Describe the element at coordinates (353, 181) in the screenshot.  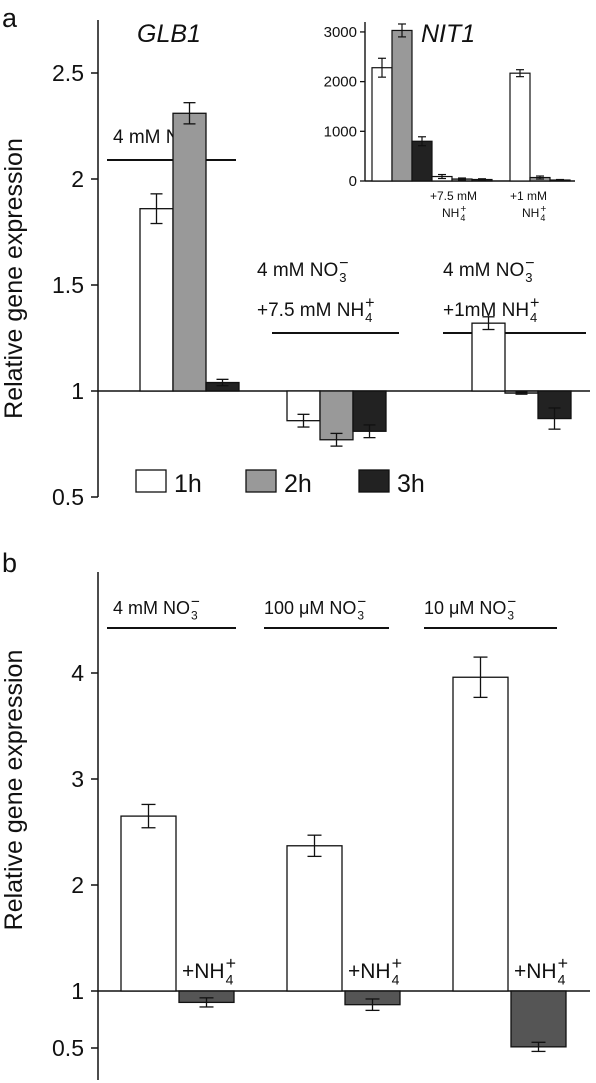
I see `inset-y-tick-label: 0` at that location.